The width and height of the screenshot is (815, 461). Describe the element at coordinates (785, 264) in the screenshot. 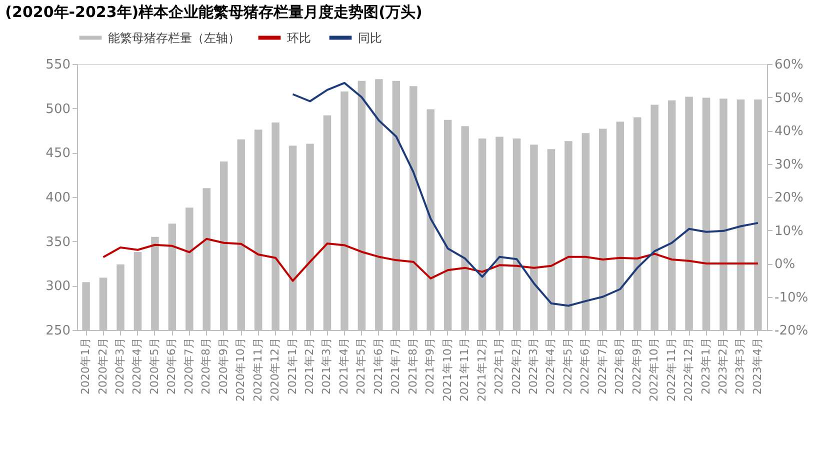

I see `y2-tick-label: 0%` at that location.